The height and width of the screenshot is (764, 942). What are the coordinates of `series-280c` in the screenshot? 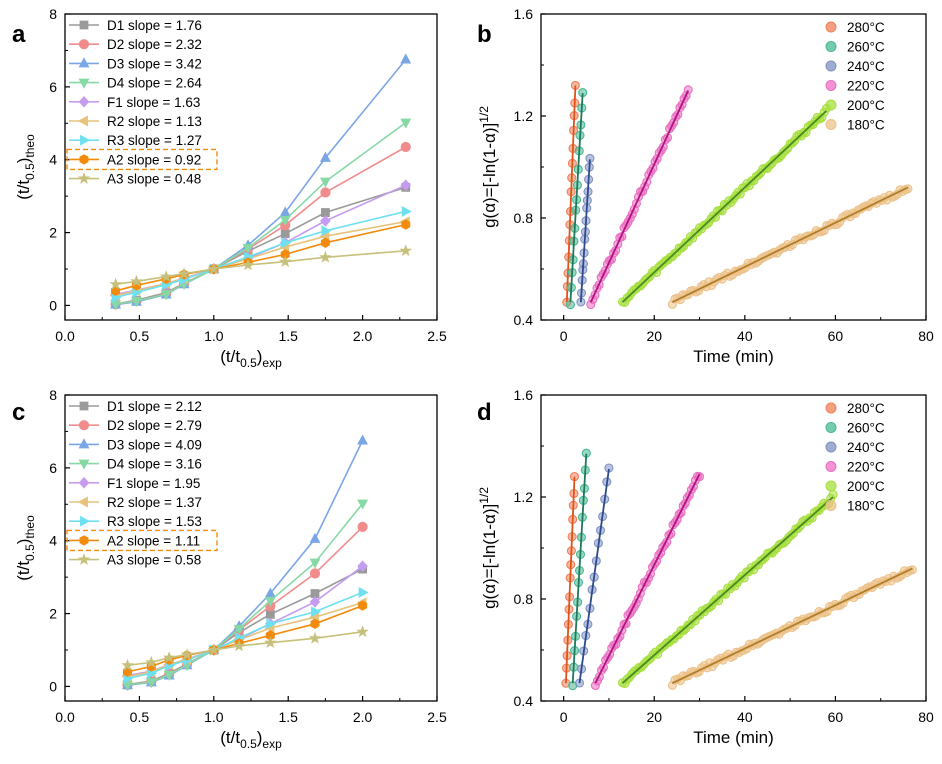 It's located at (570, 580).